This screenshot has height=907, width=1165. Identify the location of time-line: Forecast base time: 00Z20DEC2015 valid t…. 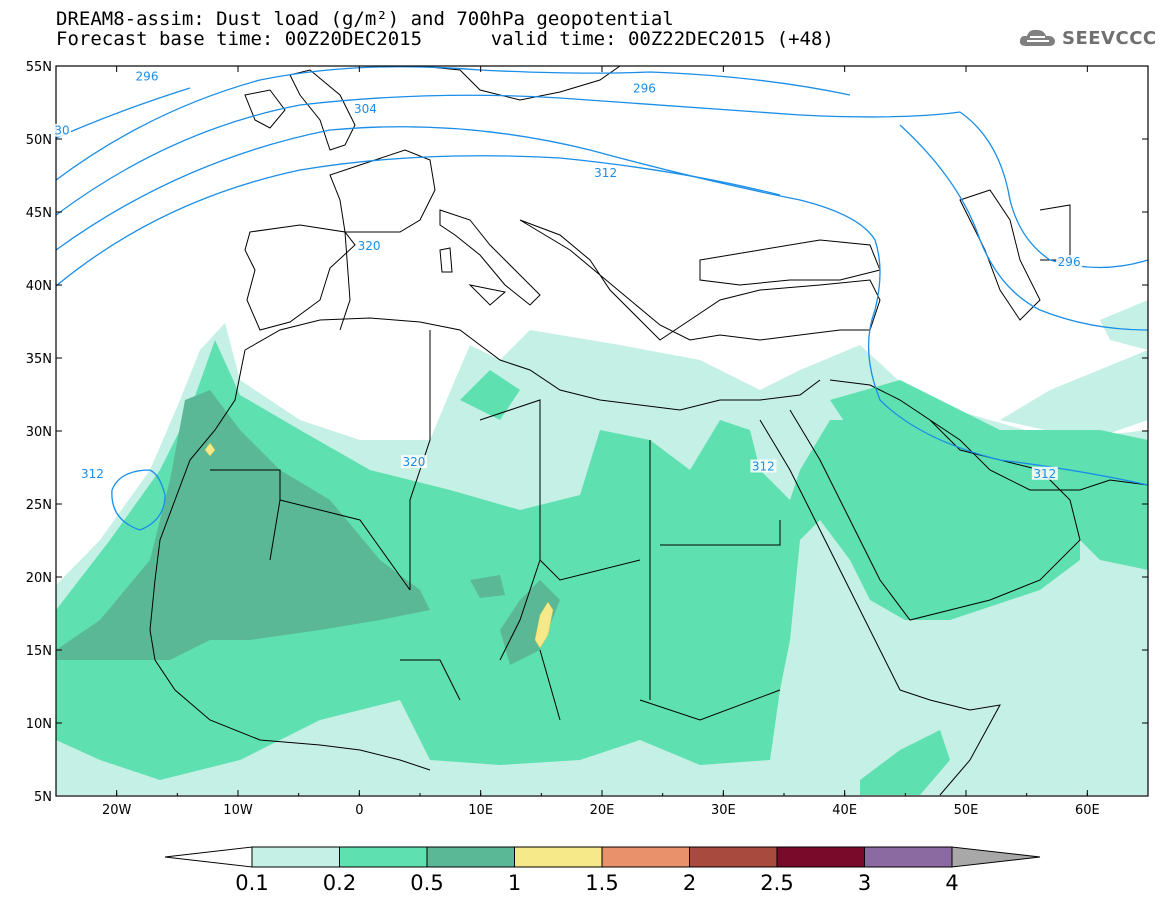
(445, 39).